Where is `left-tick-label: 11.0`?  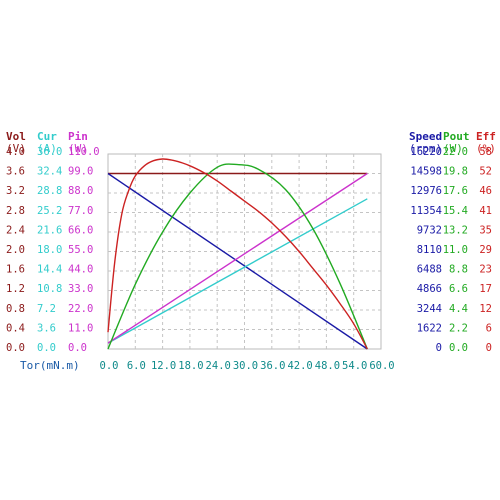 left-tick-label: 11.0 is located at coordinates (80, 328).